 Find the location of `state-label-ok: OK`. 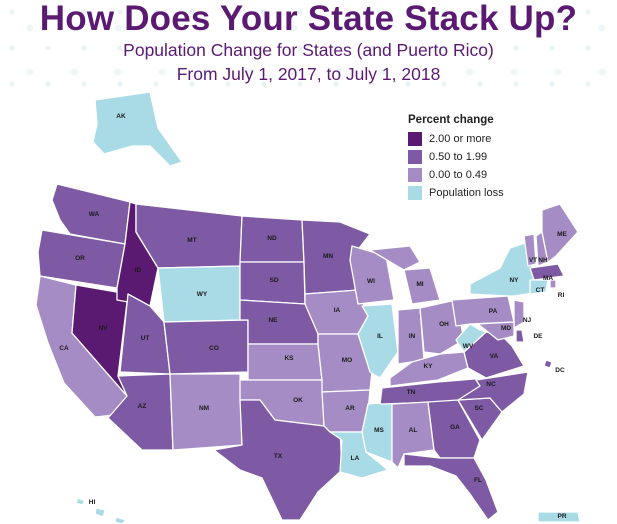

state-label-ok: OK is located at coordinates (298, 400).